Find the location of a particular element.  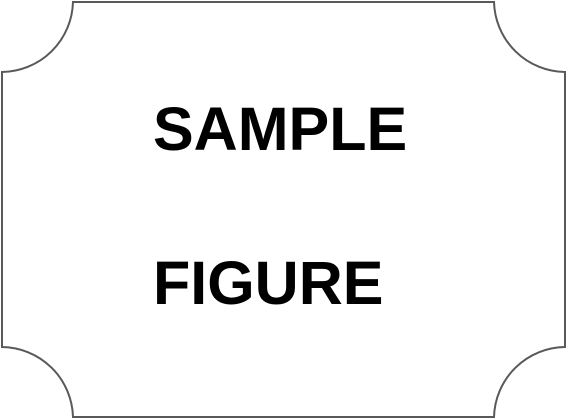

figure-label-line-1: SAMPLE is located at coordinates (280, 129).